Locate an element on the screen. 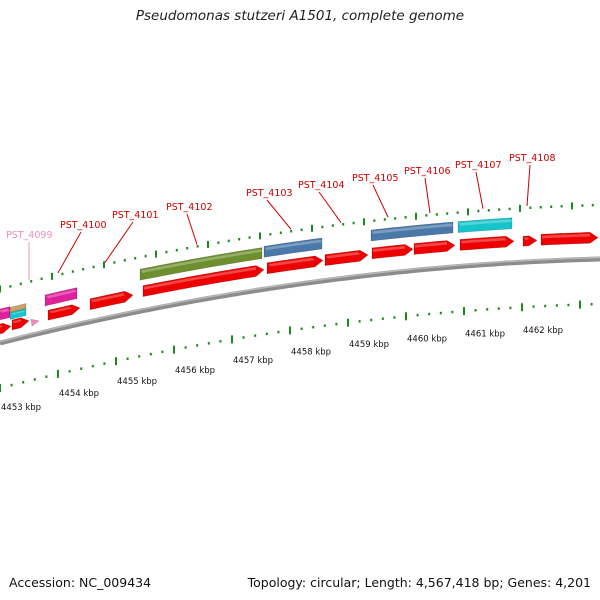 The height and width of the screenshot is (600, 600). gene-label: PST_4107 is located at coordinates (478, 165).